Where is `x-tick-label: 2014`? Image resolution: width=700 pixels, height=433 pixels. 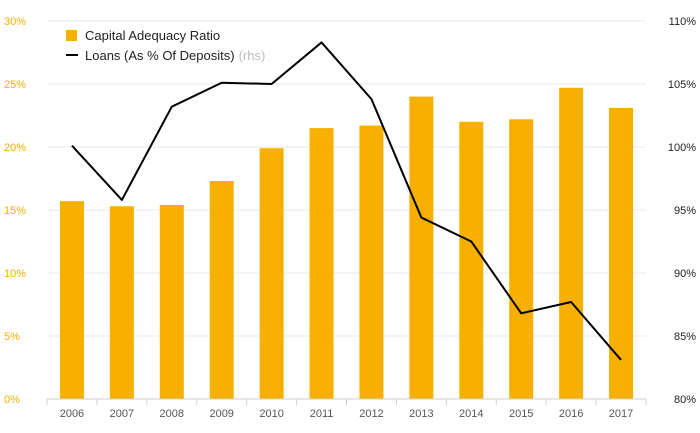 x-tick-label: 2014 is located at coordinates (471, 414).